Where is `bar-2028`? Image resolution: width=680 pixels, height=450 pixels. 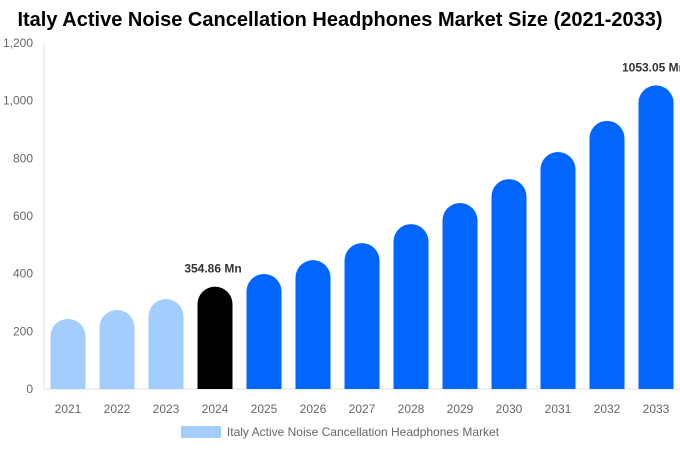
bar-2028 is located at coordinates (411, 306).